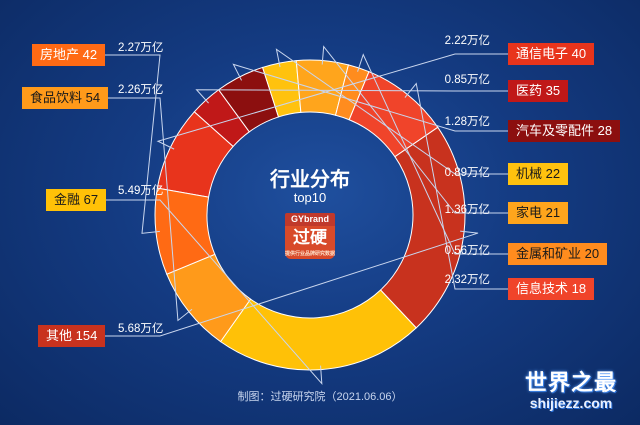 The width and height of the screenshot is (640, 425). What do you see at coordinates (69, 55) in the screenshot?
I see `category-label: 房地产 42` at bounding box center [69, 55].